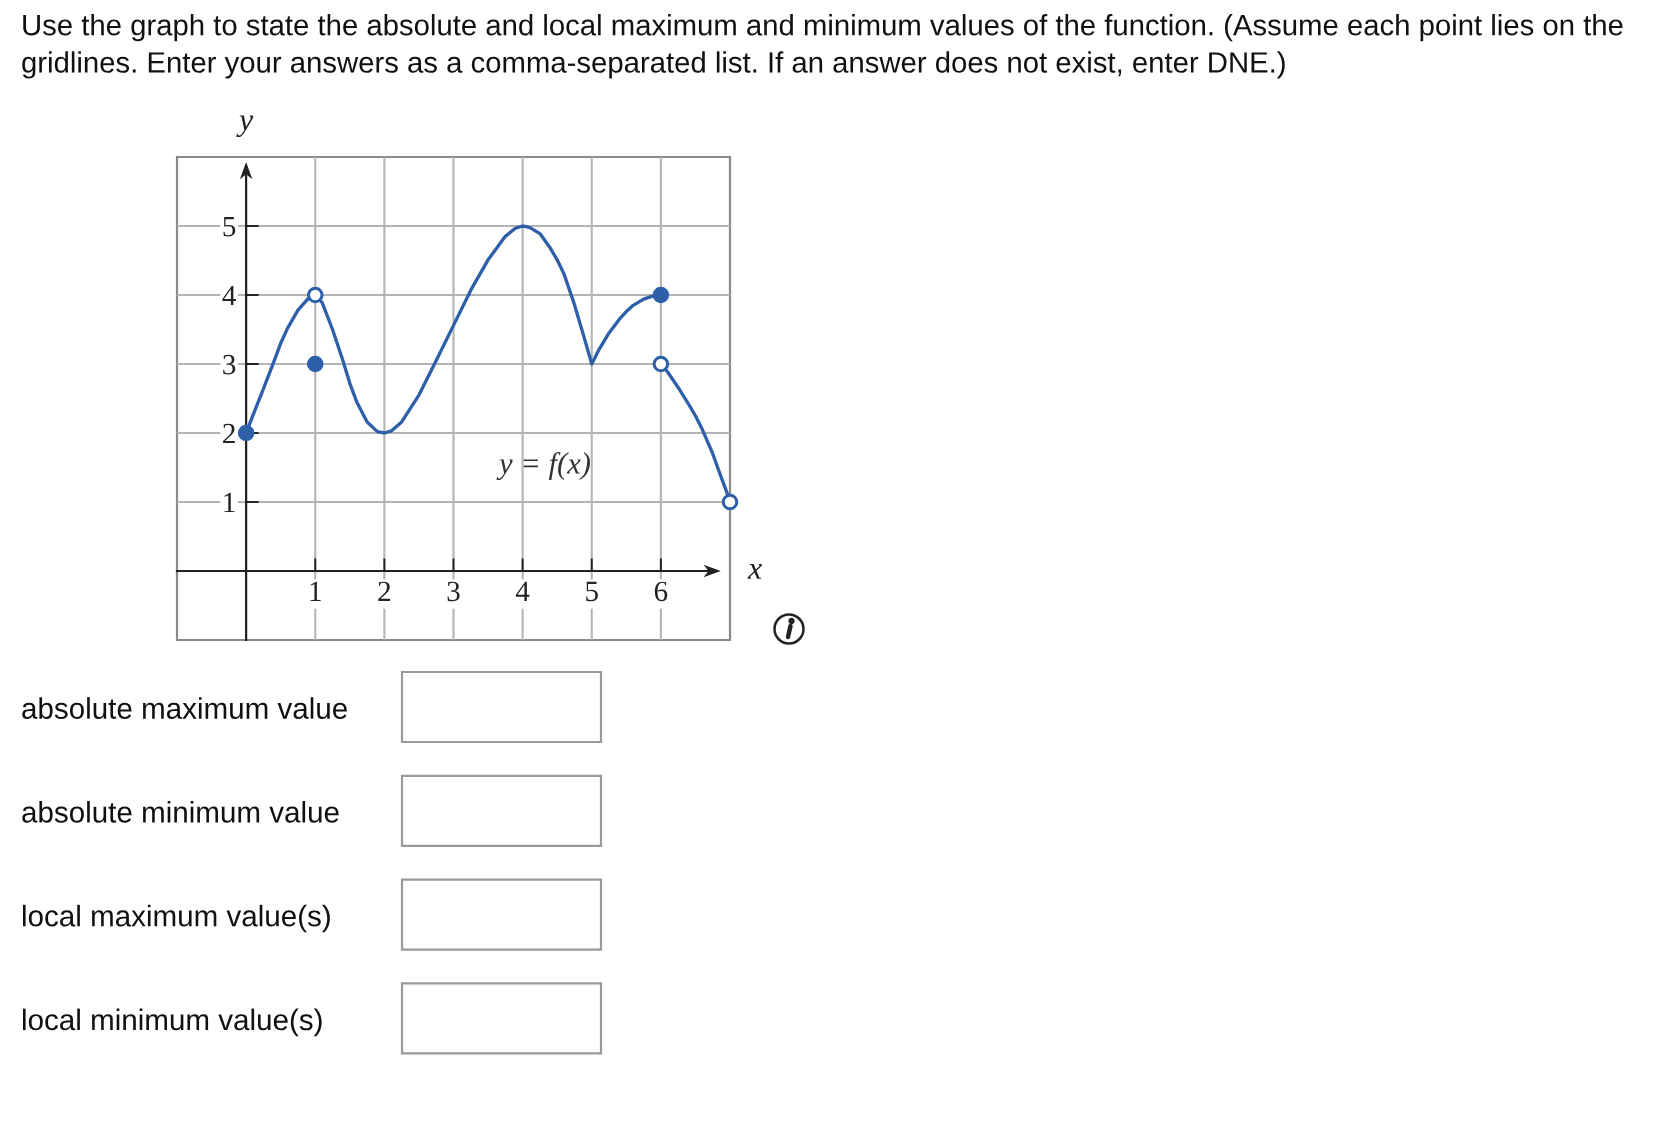  Describe the element at coordinates (315, 591) in the screenshot. I see `x-tick-label: 1` at that location.